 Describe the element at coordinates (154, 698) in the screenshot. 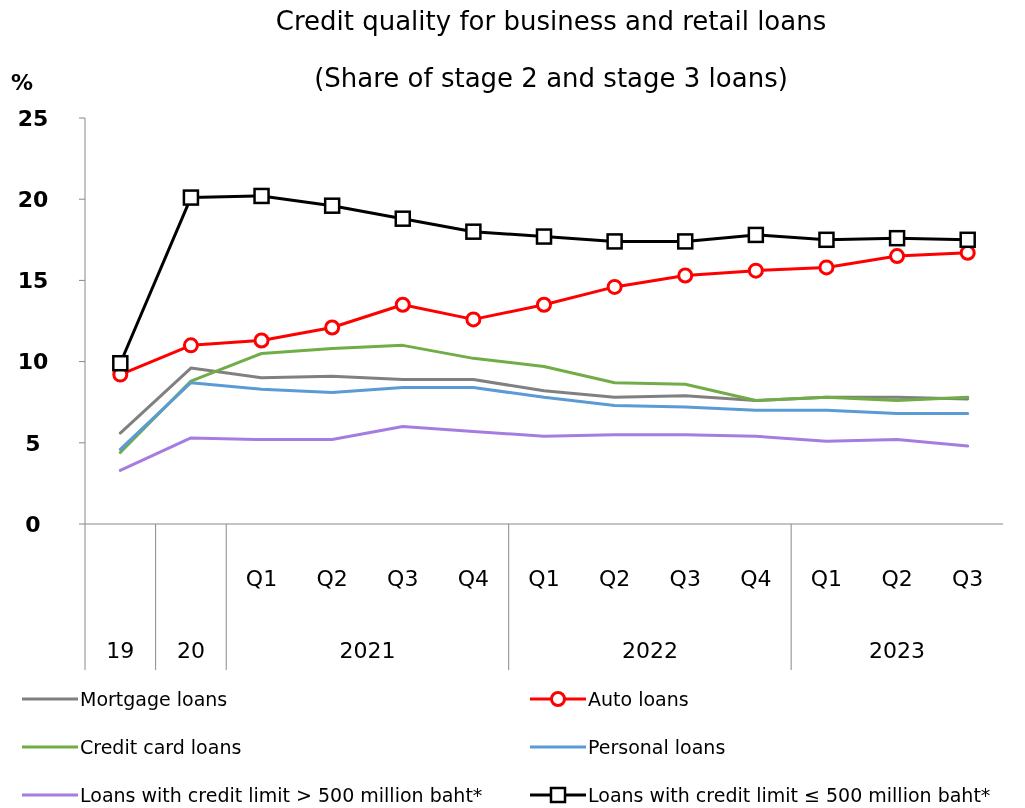

I see `legend-label: Mortgage loans` at that location.